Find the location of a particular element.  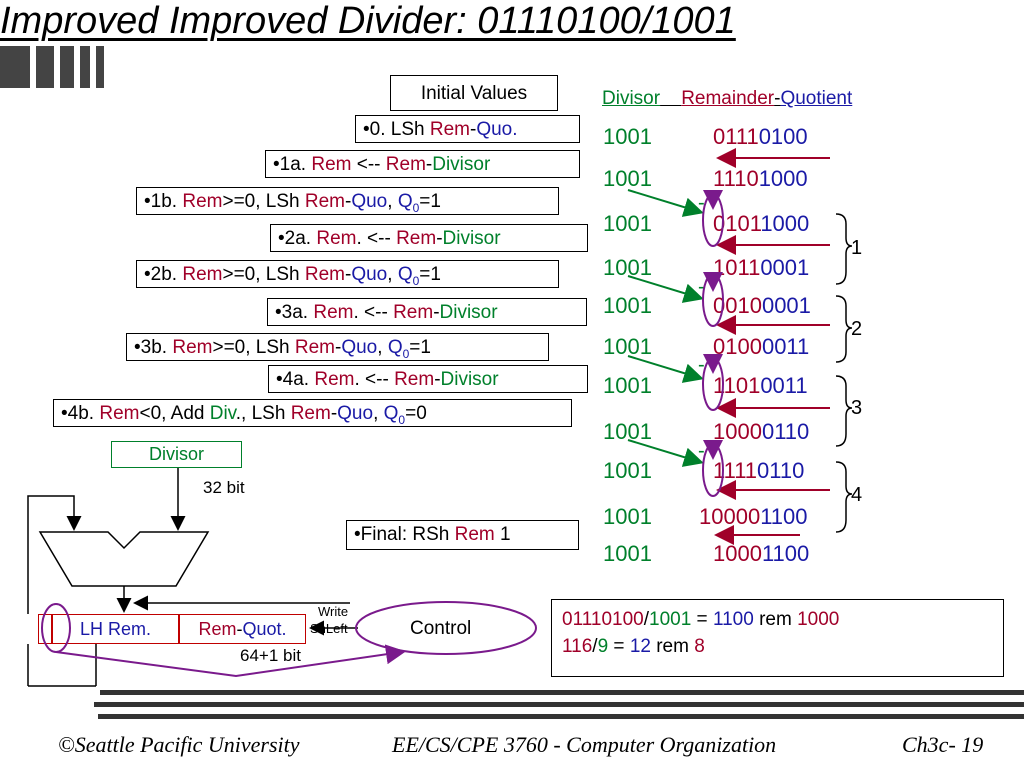

step-3b-text: •3b. is located at coordinates (153, 347).